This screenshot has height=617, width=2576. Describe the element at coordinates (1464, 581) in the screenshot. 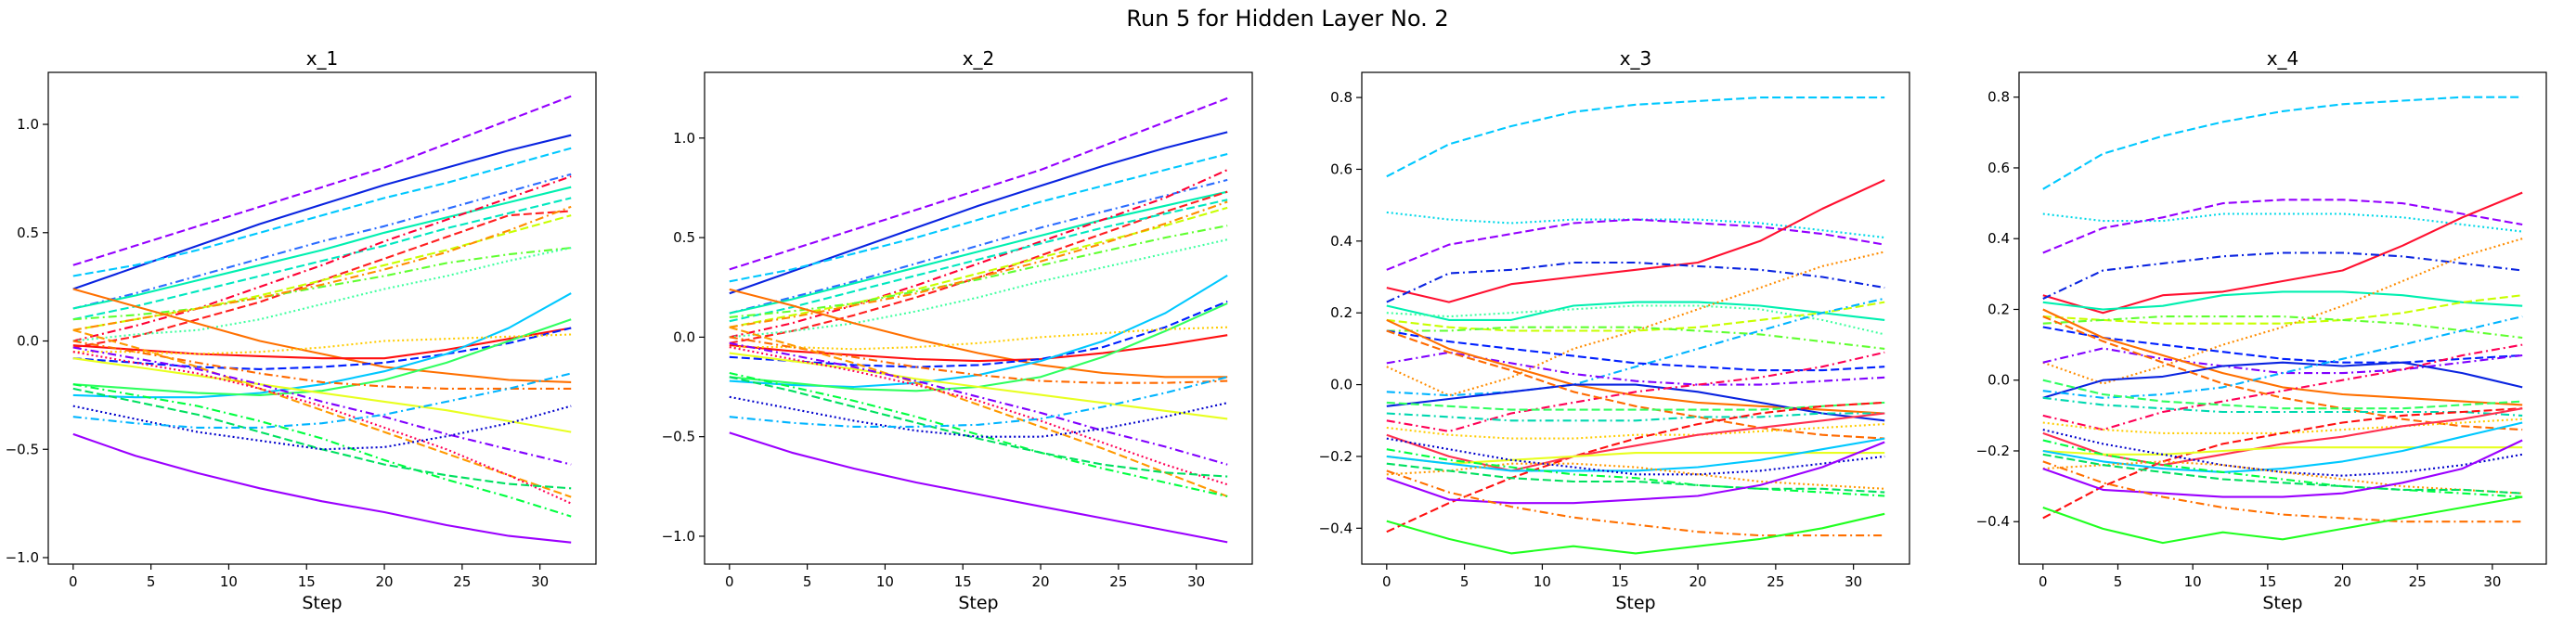

I see `x-tick-label: 5` at that location.